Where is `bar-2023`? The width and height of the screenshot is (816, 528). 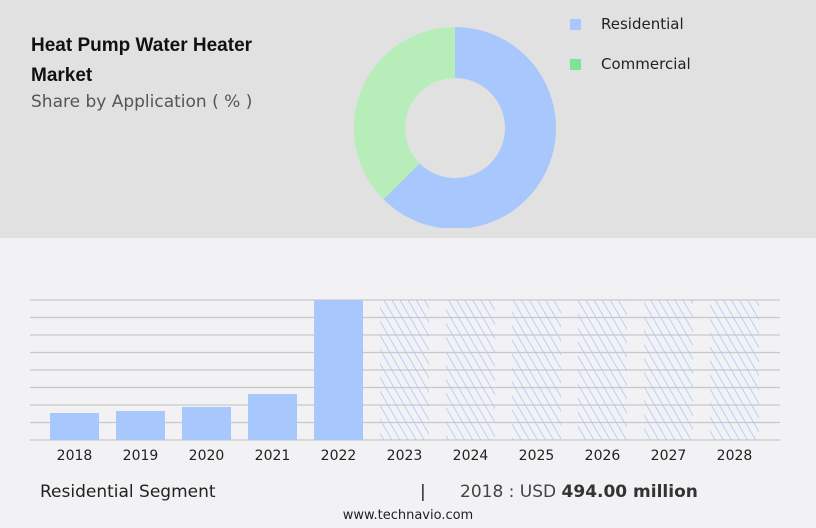 bar-2023 is located at coordinates (404, 370).